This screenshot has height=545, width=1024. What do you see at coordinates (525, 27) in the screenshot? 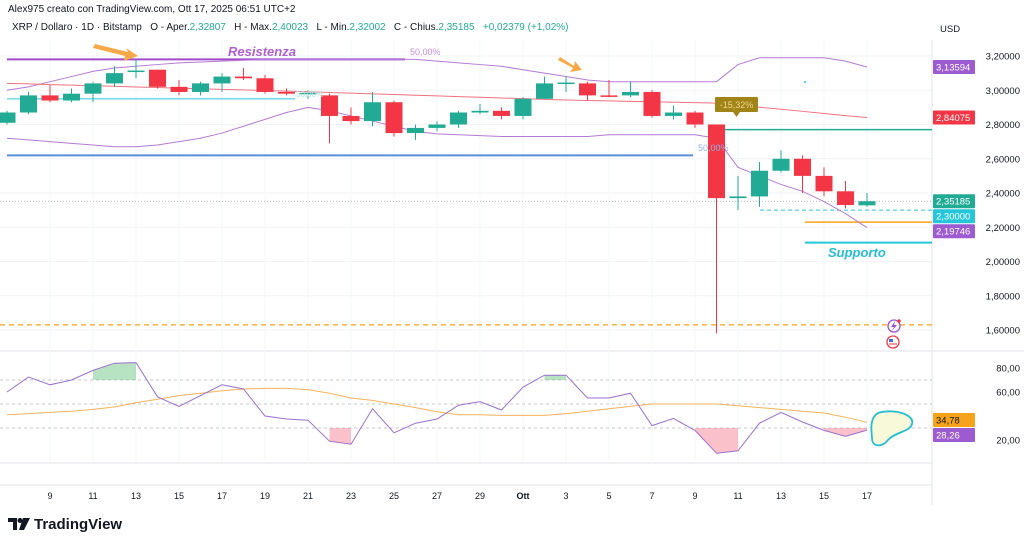
I see `change-value: +0,02379 (+1,02%)` at bounding box center [525, 27].